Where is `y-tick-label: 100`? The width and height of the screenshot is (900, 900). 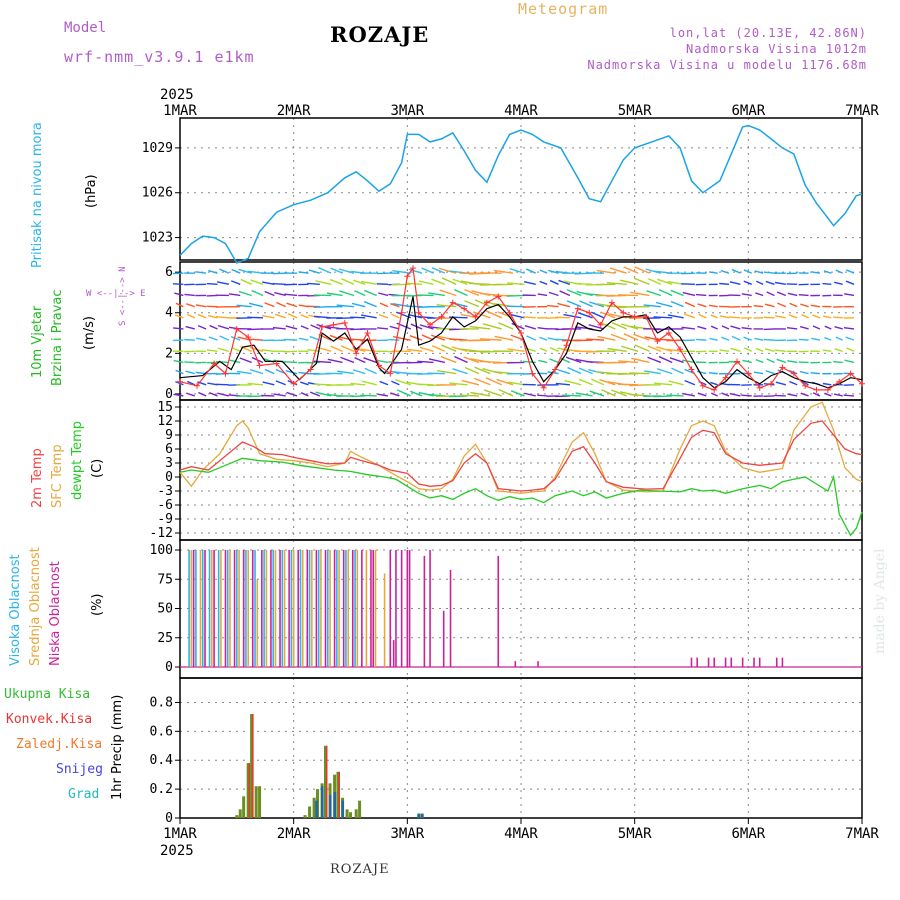 y-tick-label: 100 is located at coordinates (161, 550).